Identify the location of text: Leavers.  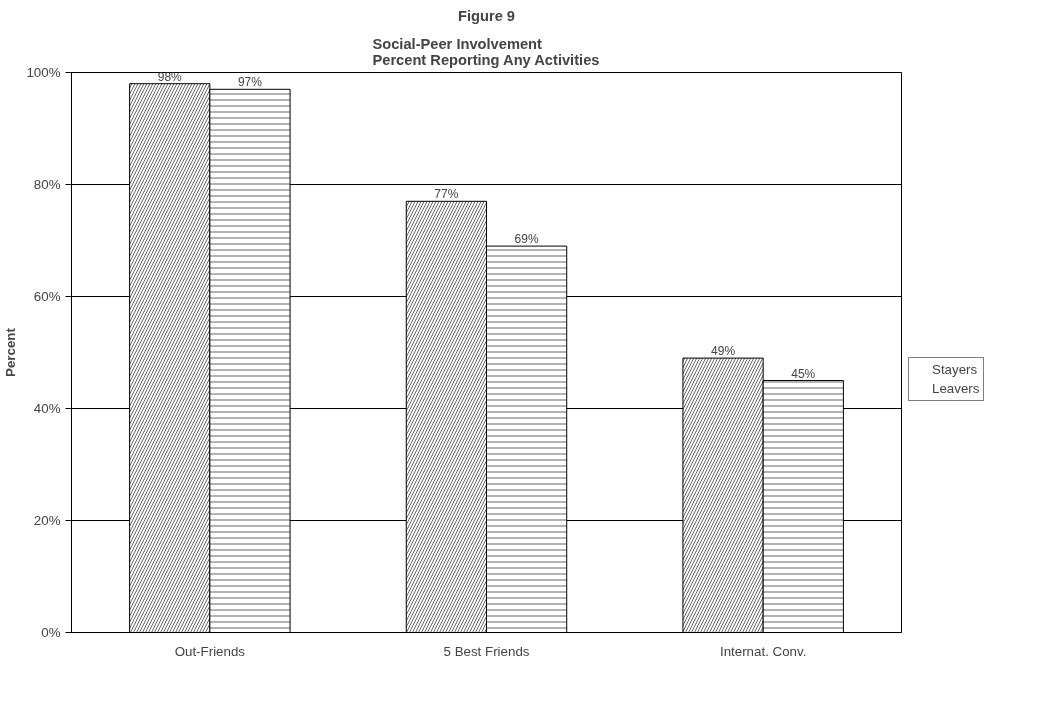
(956, 388).